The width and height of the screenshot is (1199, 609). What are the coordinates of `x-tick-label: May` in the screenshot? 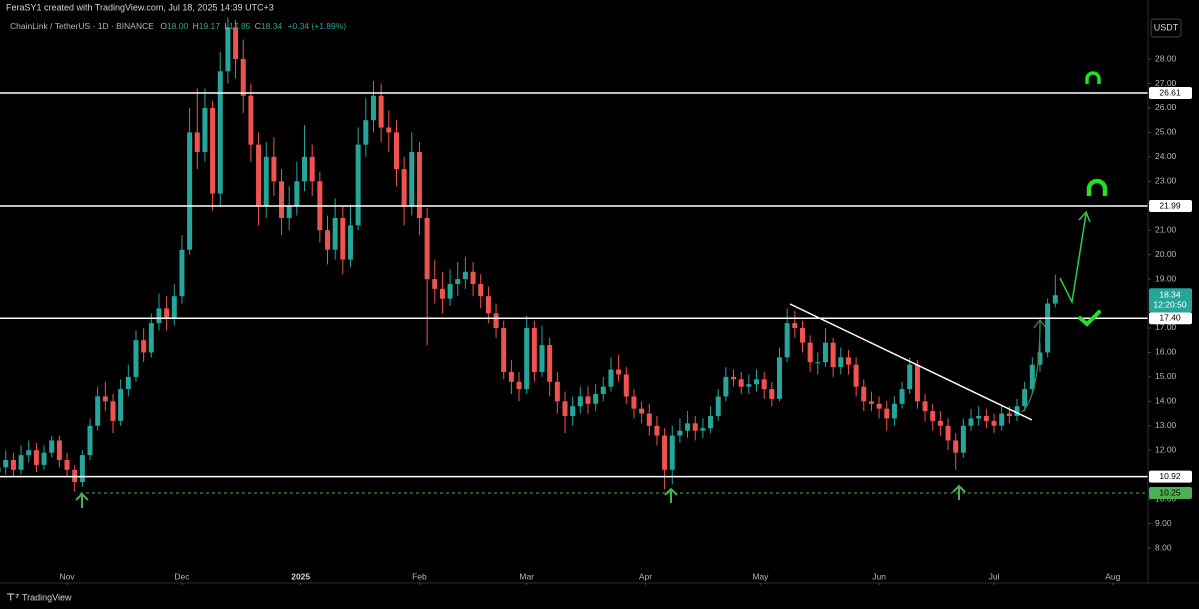 It's located at (760, 576).